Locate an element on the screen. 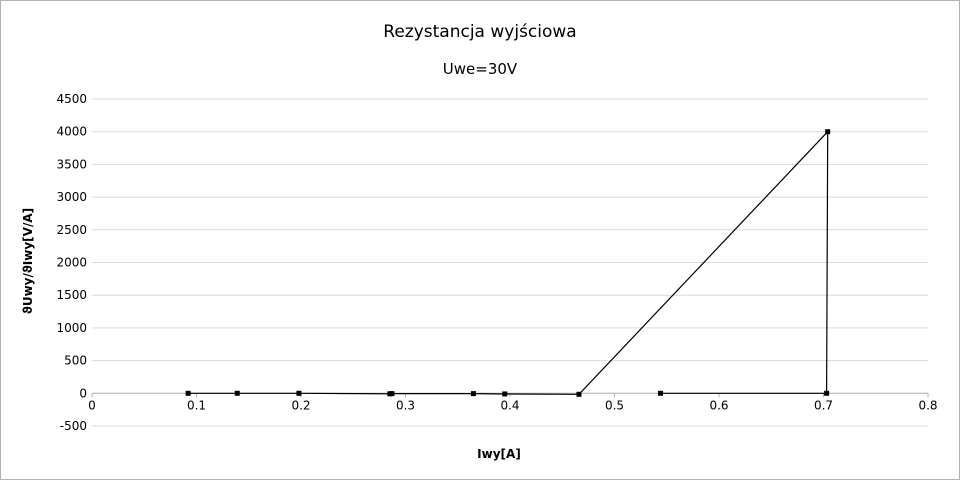 This screenshot has height=483, width=960. x-tick-label: 0.6 is located at coordinates (718, 405).